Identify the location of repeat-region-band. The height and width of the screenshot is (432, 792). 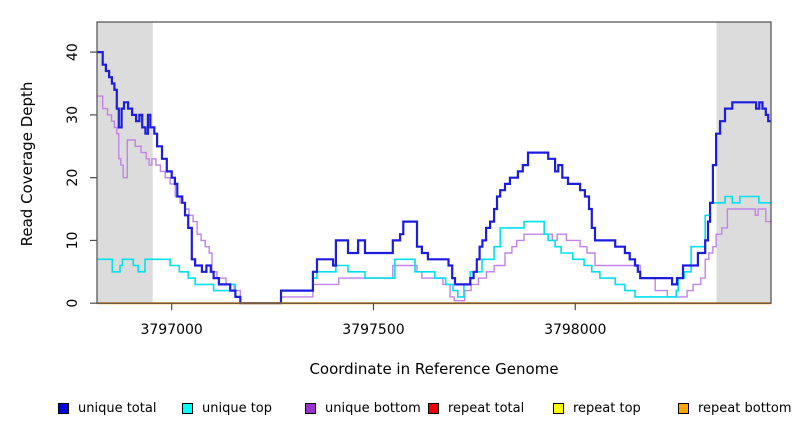
(743, 163).